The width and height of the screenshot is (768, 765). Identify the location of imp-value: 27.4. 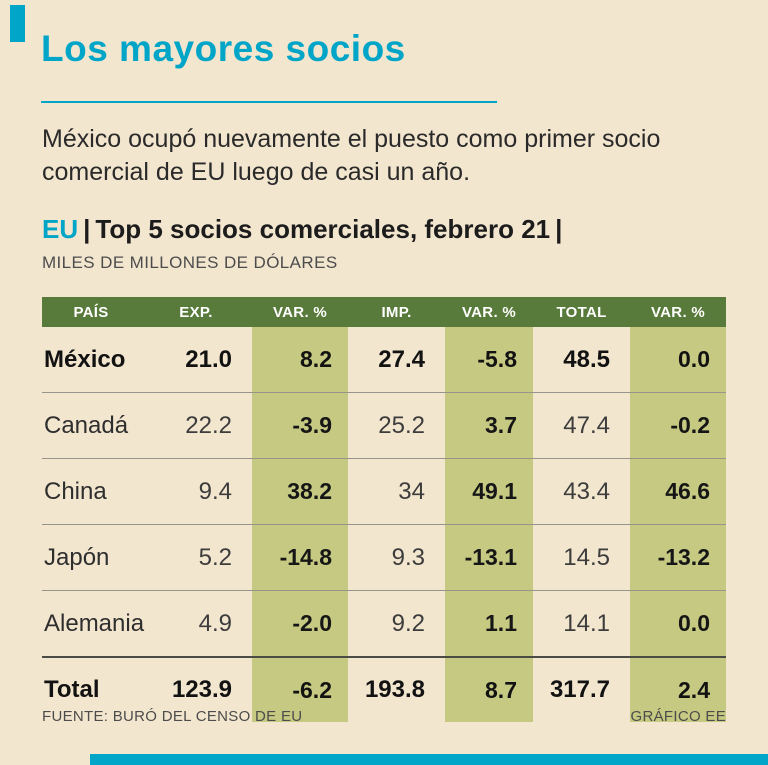
(401, 359).